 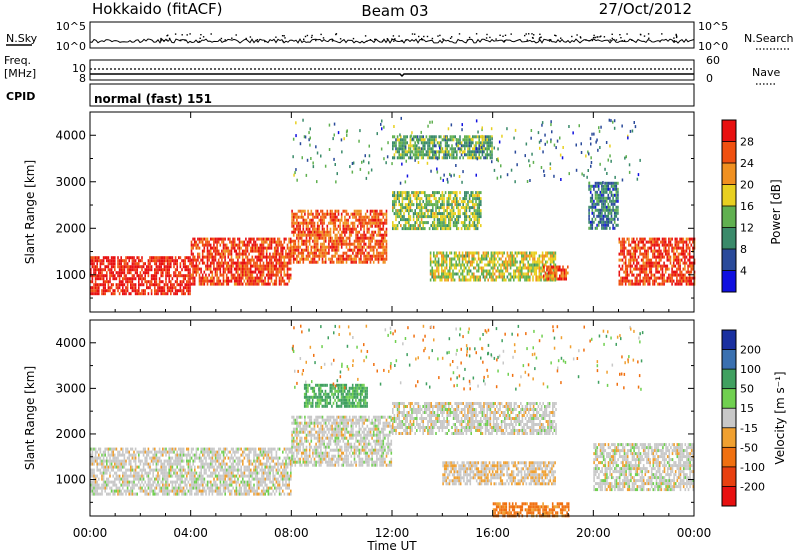 I want to click on power-colorbar-label: Power [dB], so click(x=776, y=211).